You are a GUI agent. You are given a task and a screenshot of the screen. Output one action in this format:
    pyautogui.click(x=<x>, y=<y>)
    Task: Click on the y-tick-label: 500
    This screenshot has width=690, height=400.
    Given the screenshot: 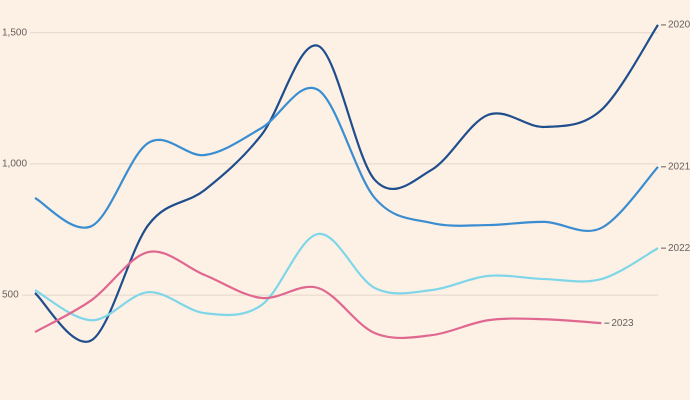 What is the action you would take?
    pyautogui.click(x=10, y=295)
    